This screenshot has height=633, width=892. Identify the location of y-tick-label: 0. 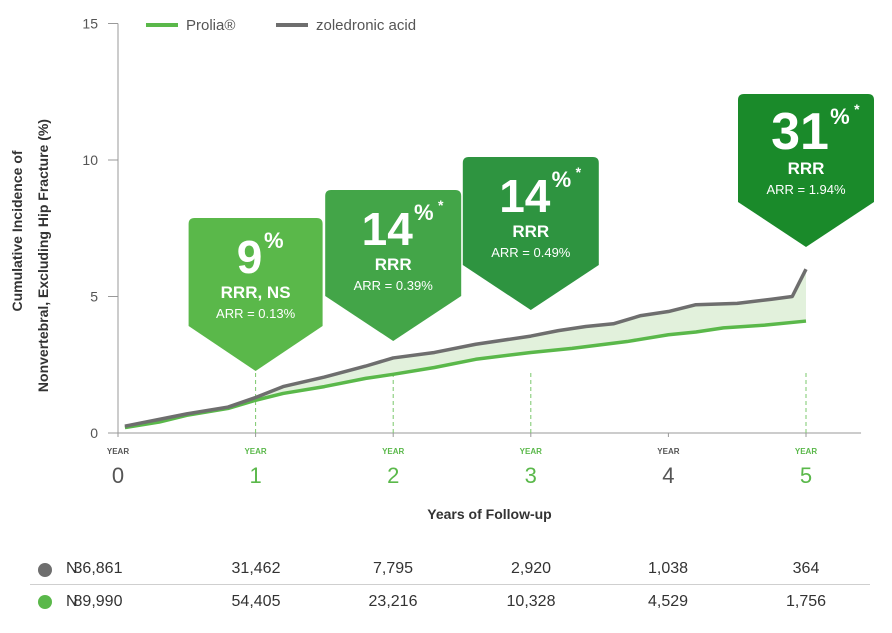
(94, 433).